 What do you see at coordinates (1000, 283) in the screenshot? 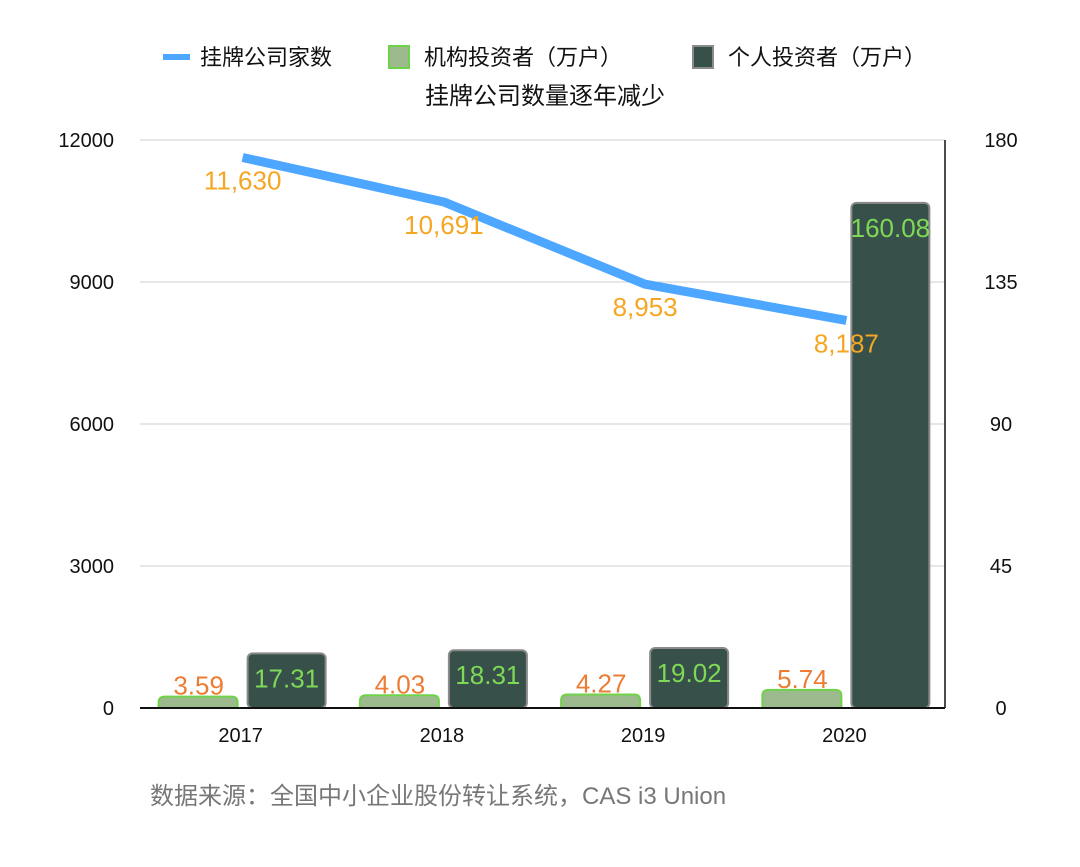
I see `right-tick-label: 135` at bounding box center [1000, 283].